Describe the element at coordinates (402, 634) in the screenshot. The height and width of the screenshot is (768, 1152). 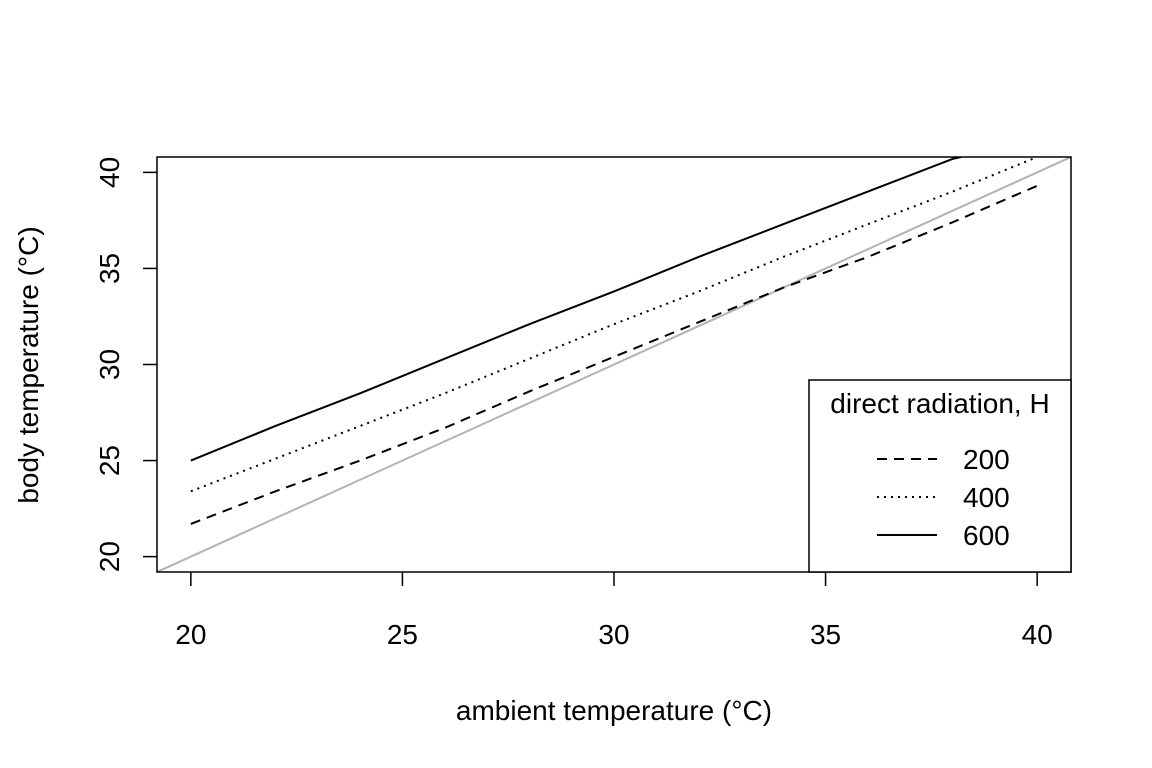
I see `x-tick-label: 25` at that location.